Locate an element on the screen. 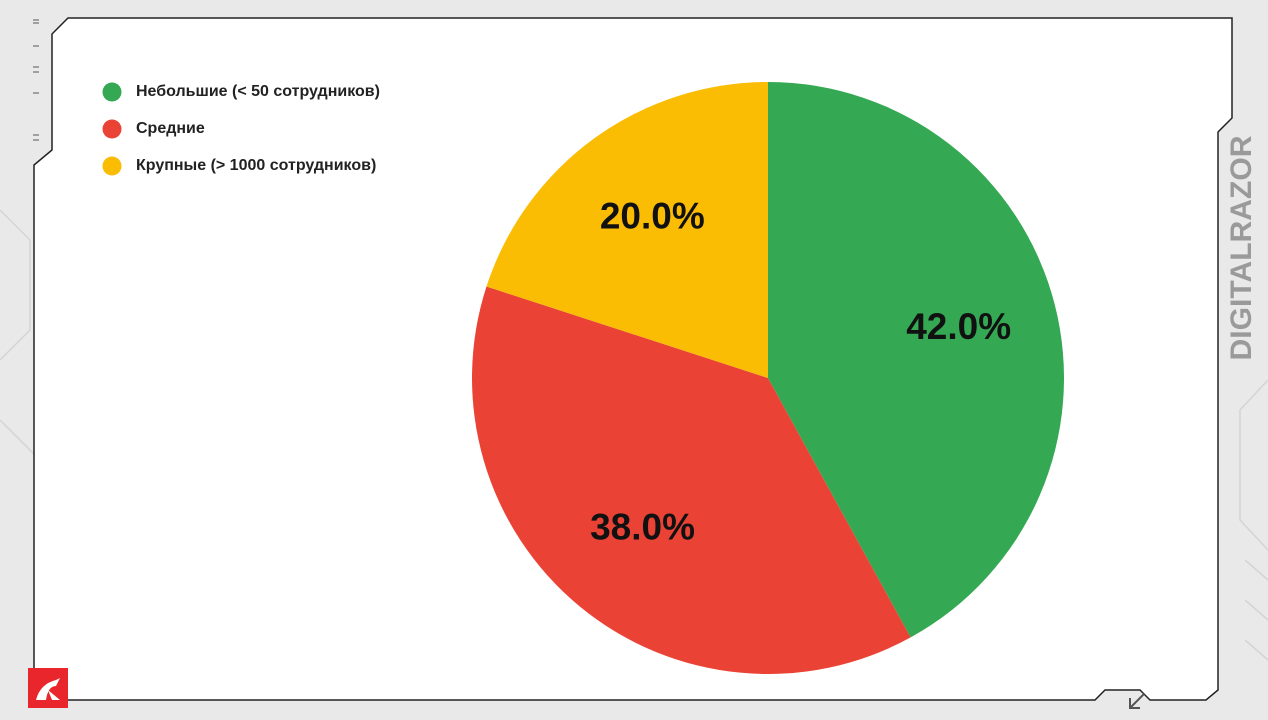  logo-mark is located at coordinates (48, 689).